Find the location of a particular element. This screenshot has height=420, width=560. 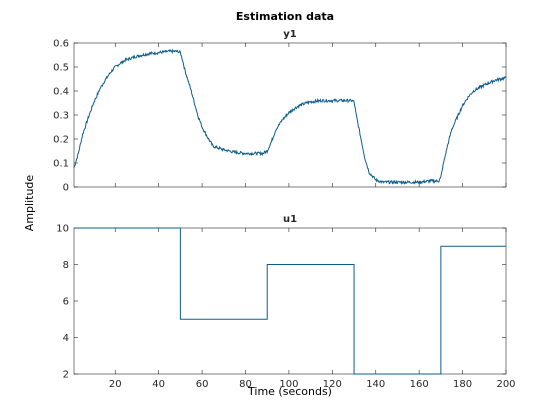

u1-x-tick-label: 160 is located at coordinates (419, 384).